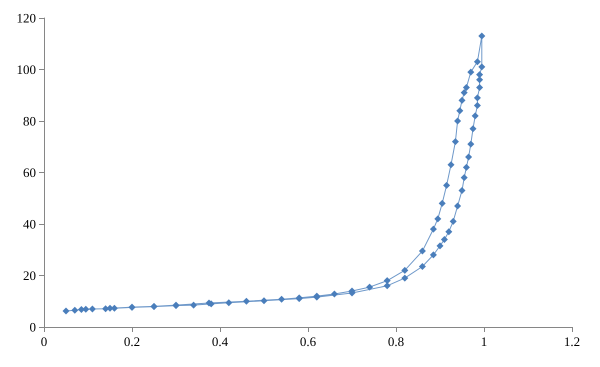  Describe the element at coordinates (26, 18) in the screenshot. I see `y-tick-label: 120` at that location.